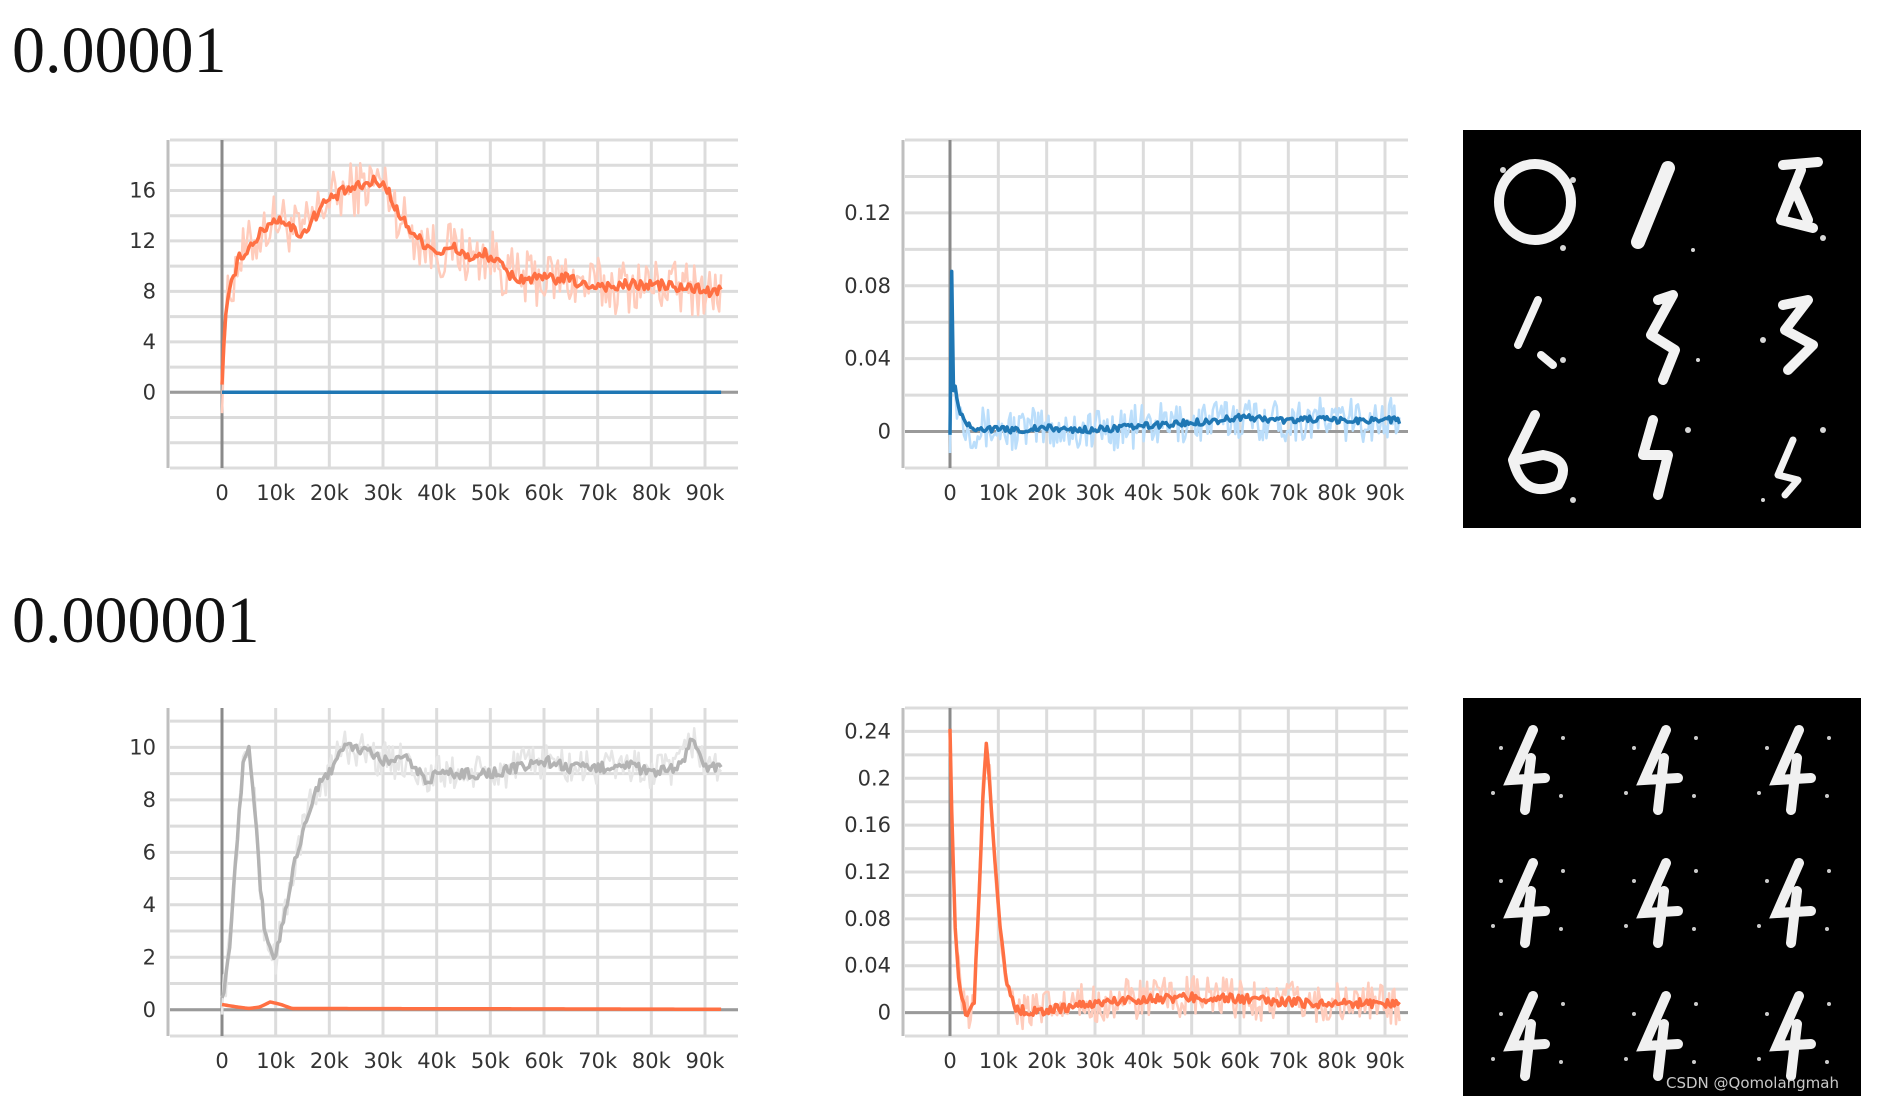  What do you see at coordinates (142, 747) in the screenshot?
I see `y-tick-label: 10` at bounding box center [142, 747].